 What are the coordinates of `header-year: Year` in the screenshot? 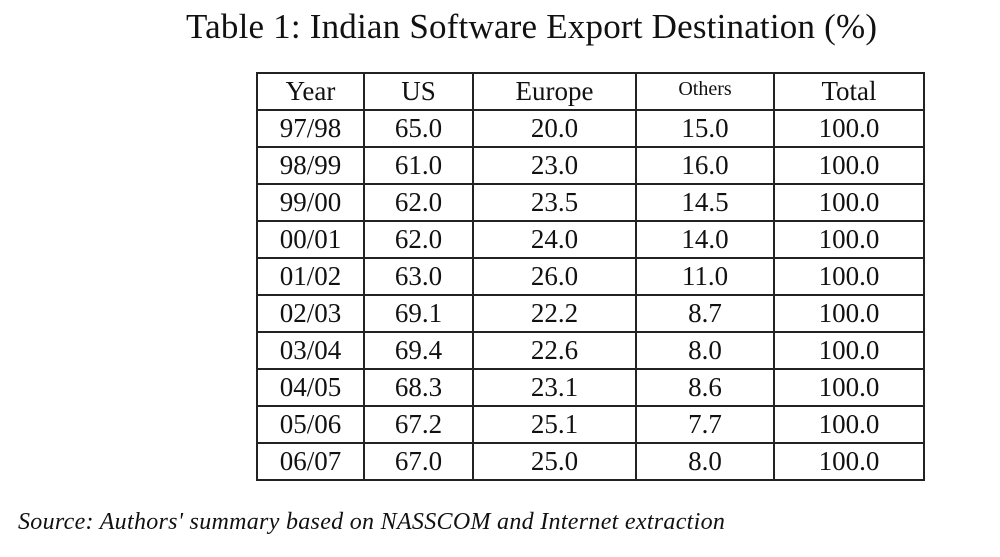 It's located at (310, 91).